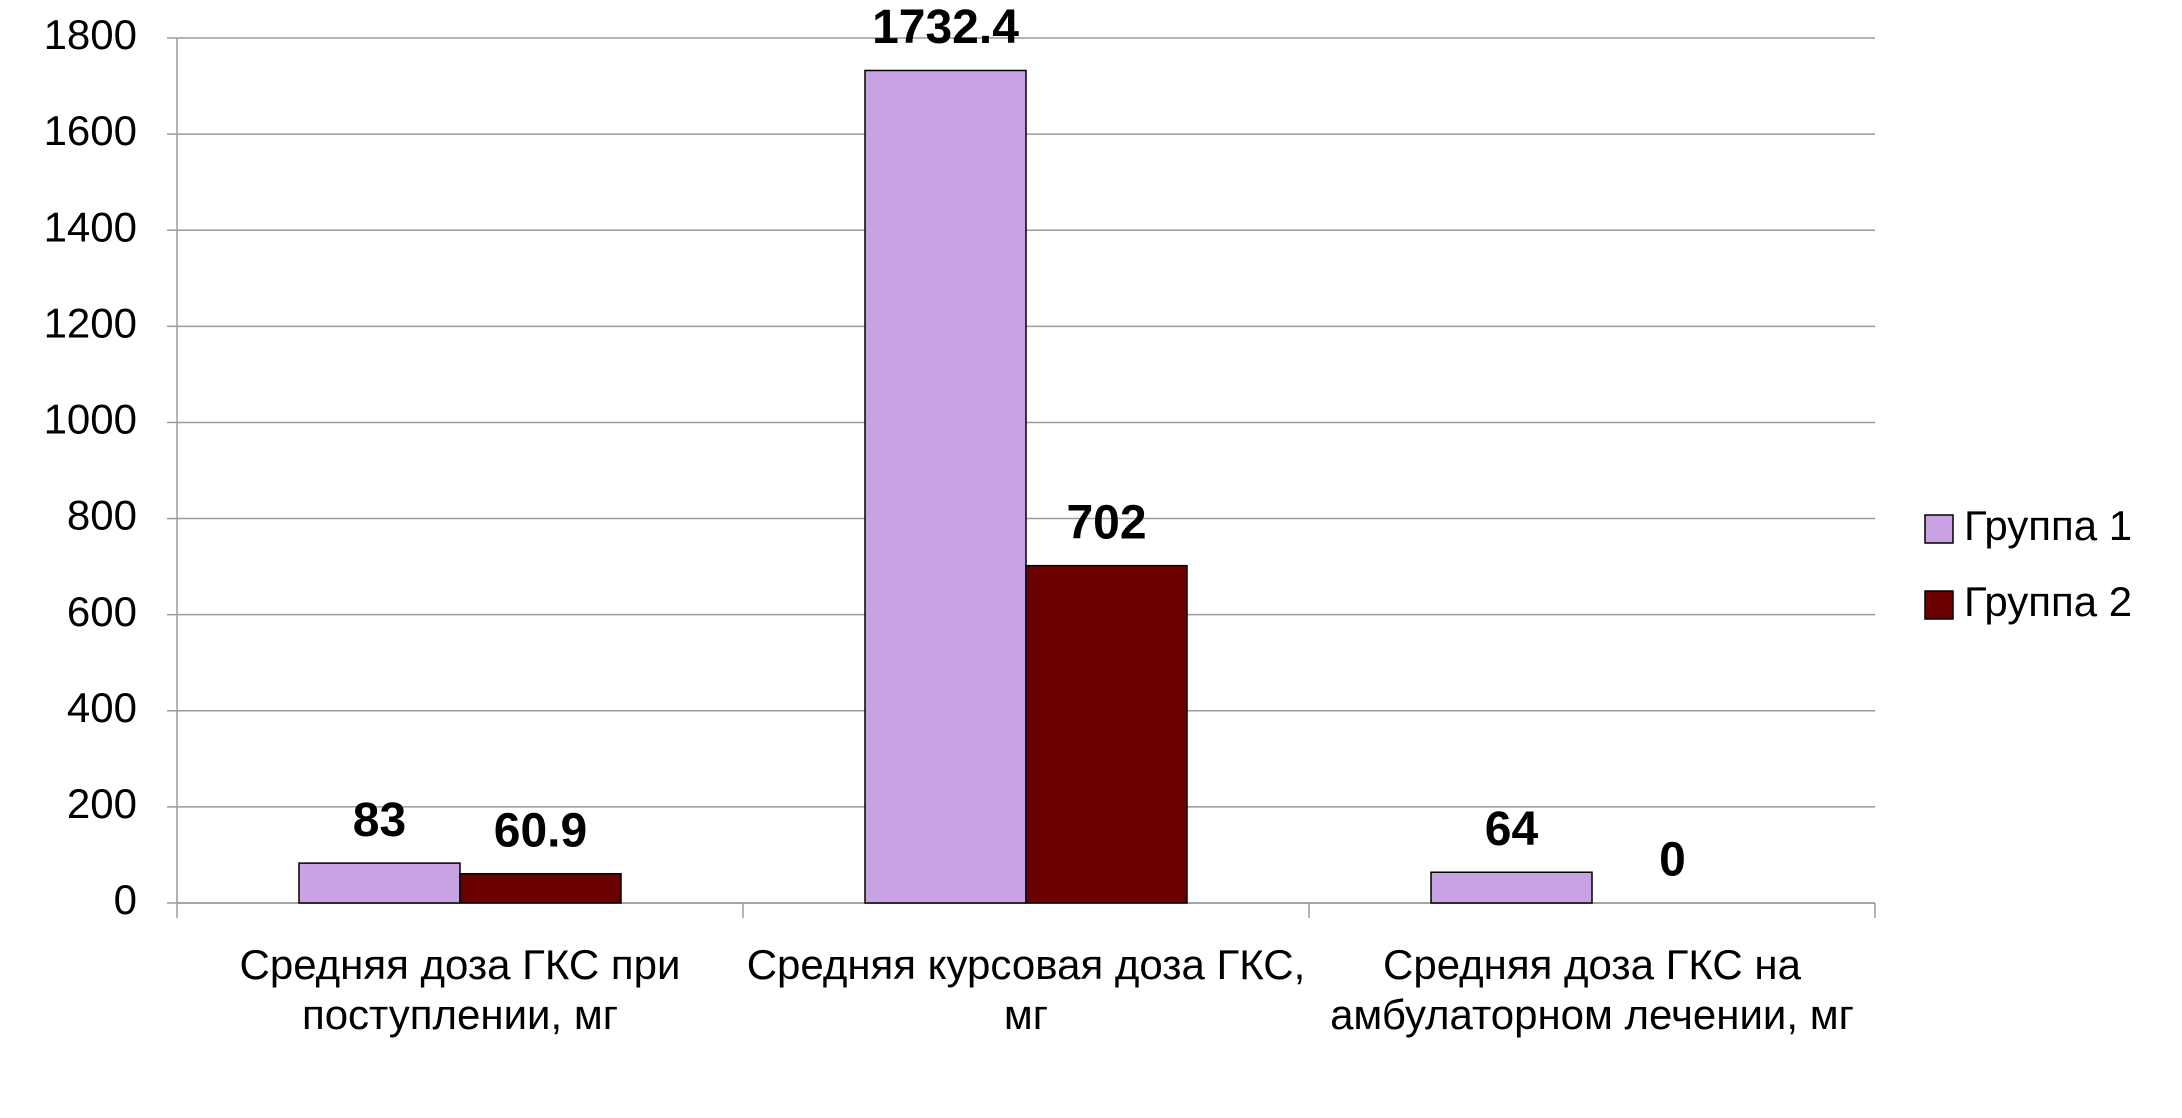  Describe the element at coordinates (945, 27) in the screenshot. I see `value-label: 1732.4` at that location.